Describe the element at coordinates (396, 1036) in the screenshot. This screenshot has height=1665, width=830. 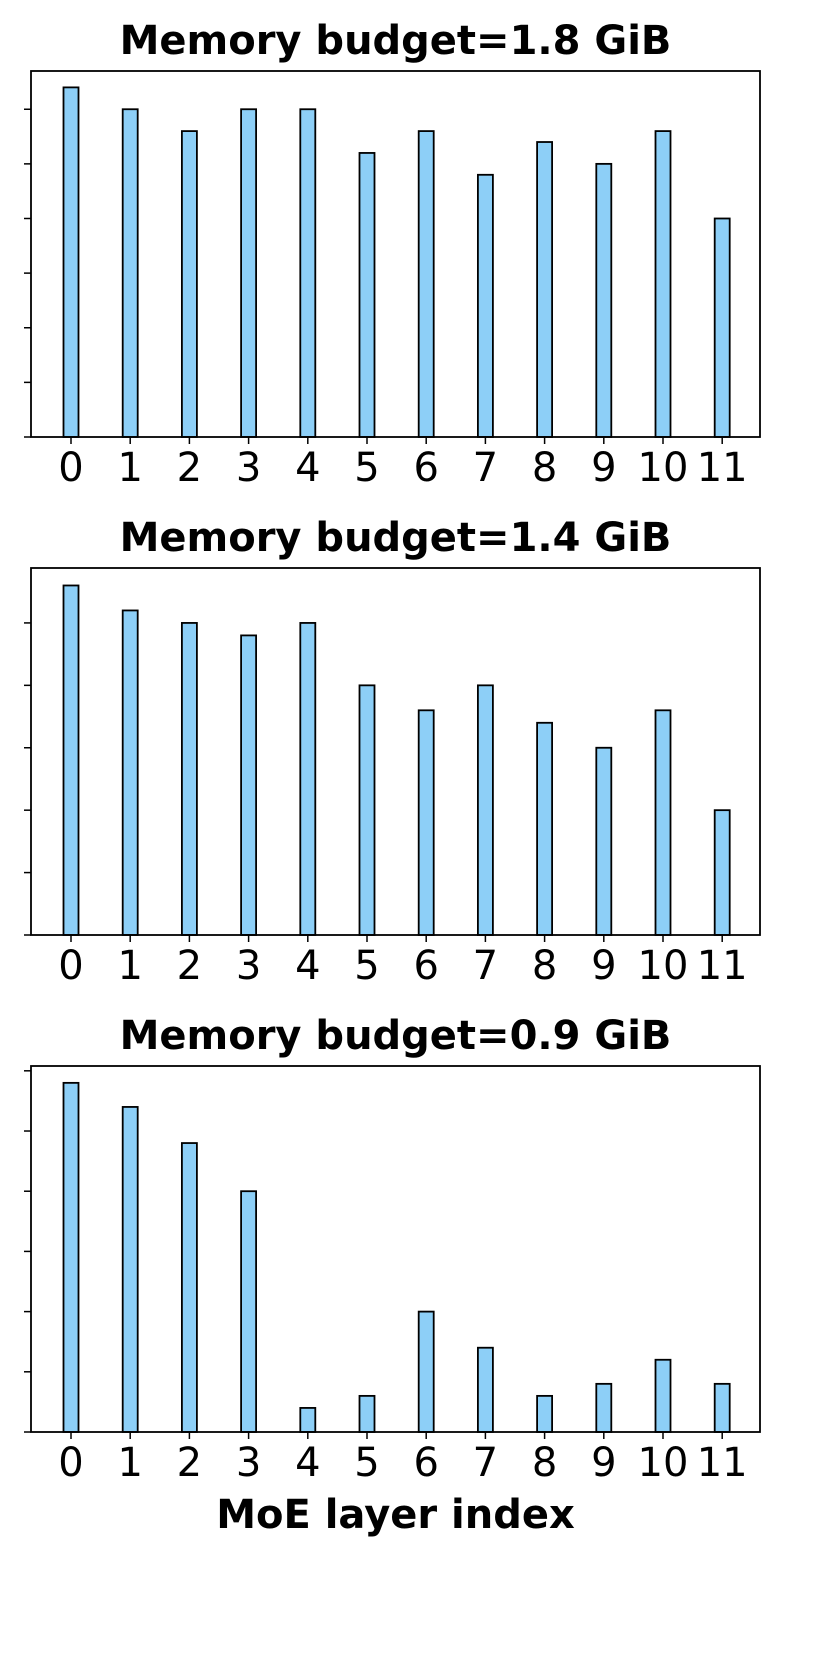
I see `chart-title: Memory budget=0.9 GiB` at that location.